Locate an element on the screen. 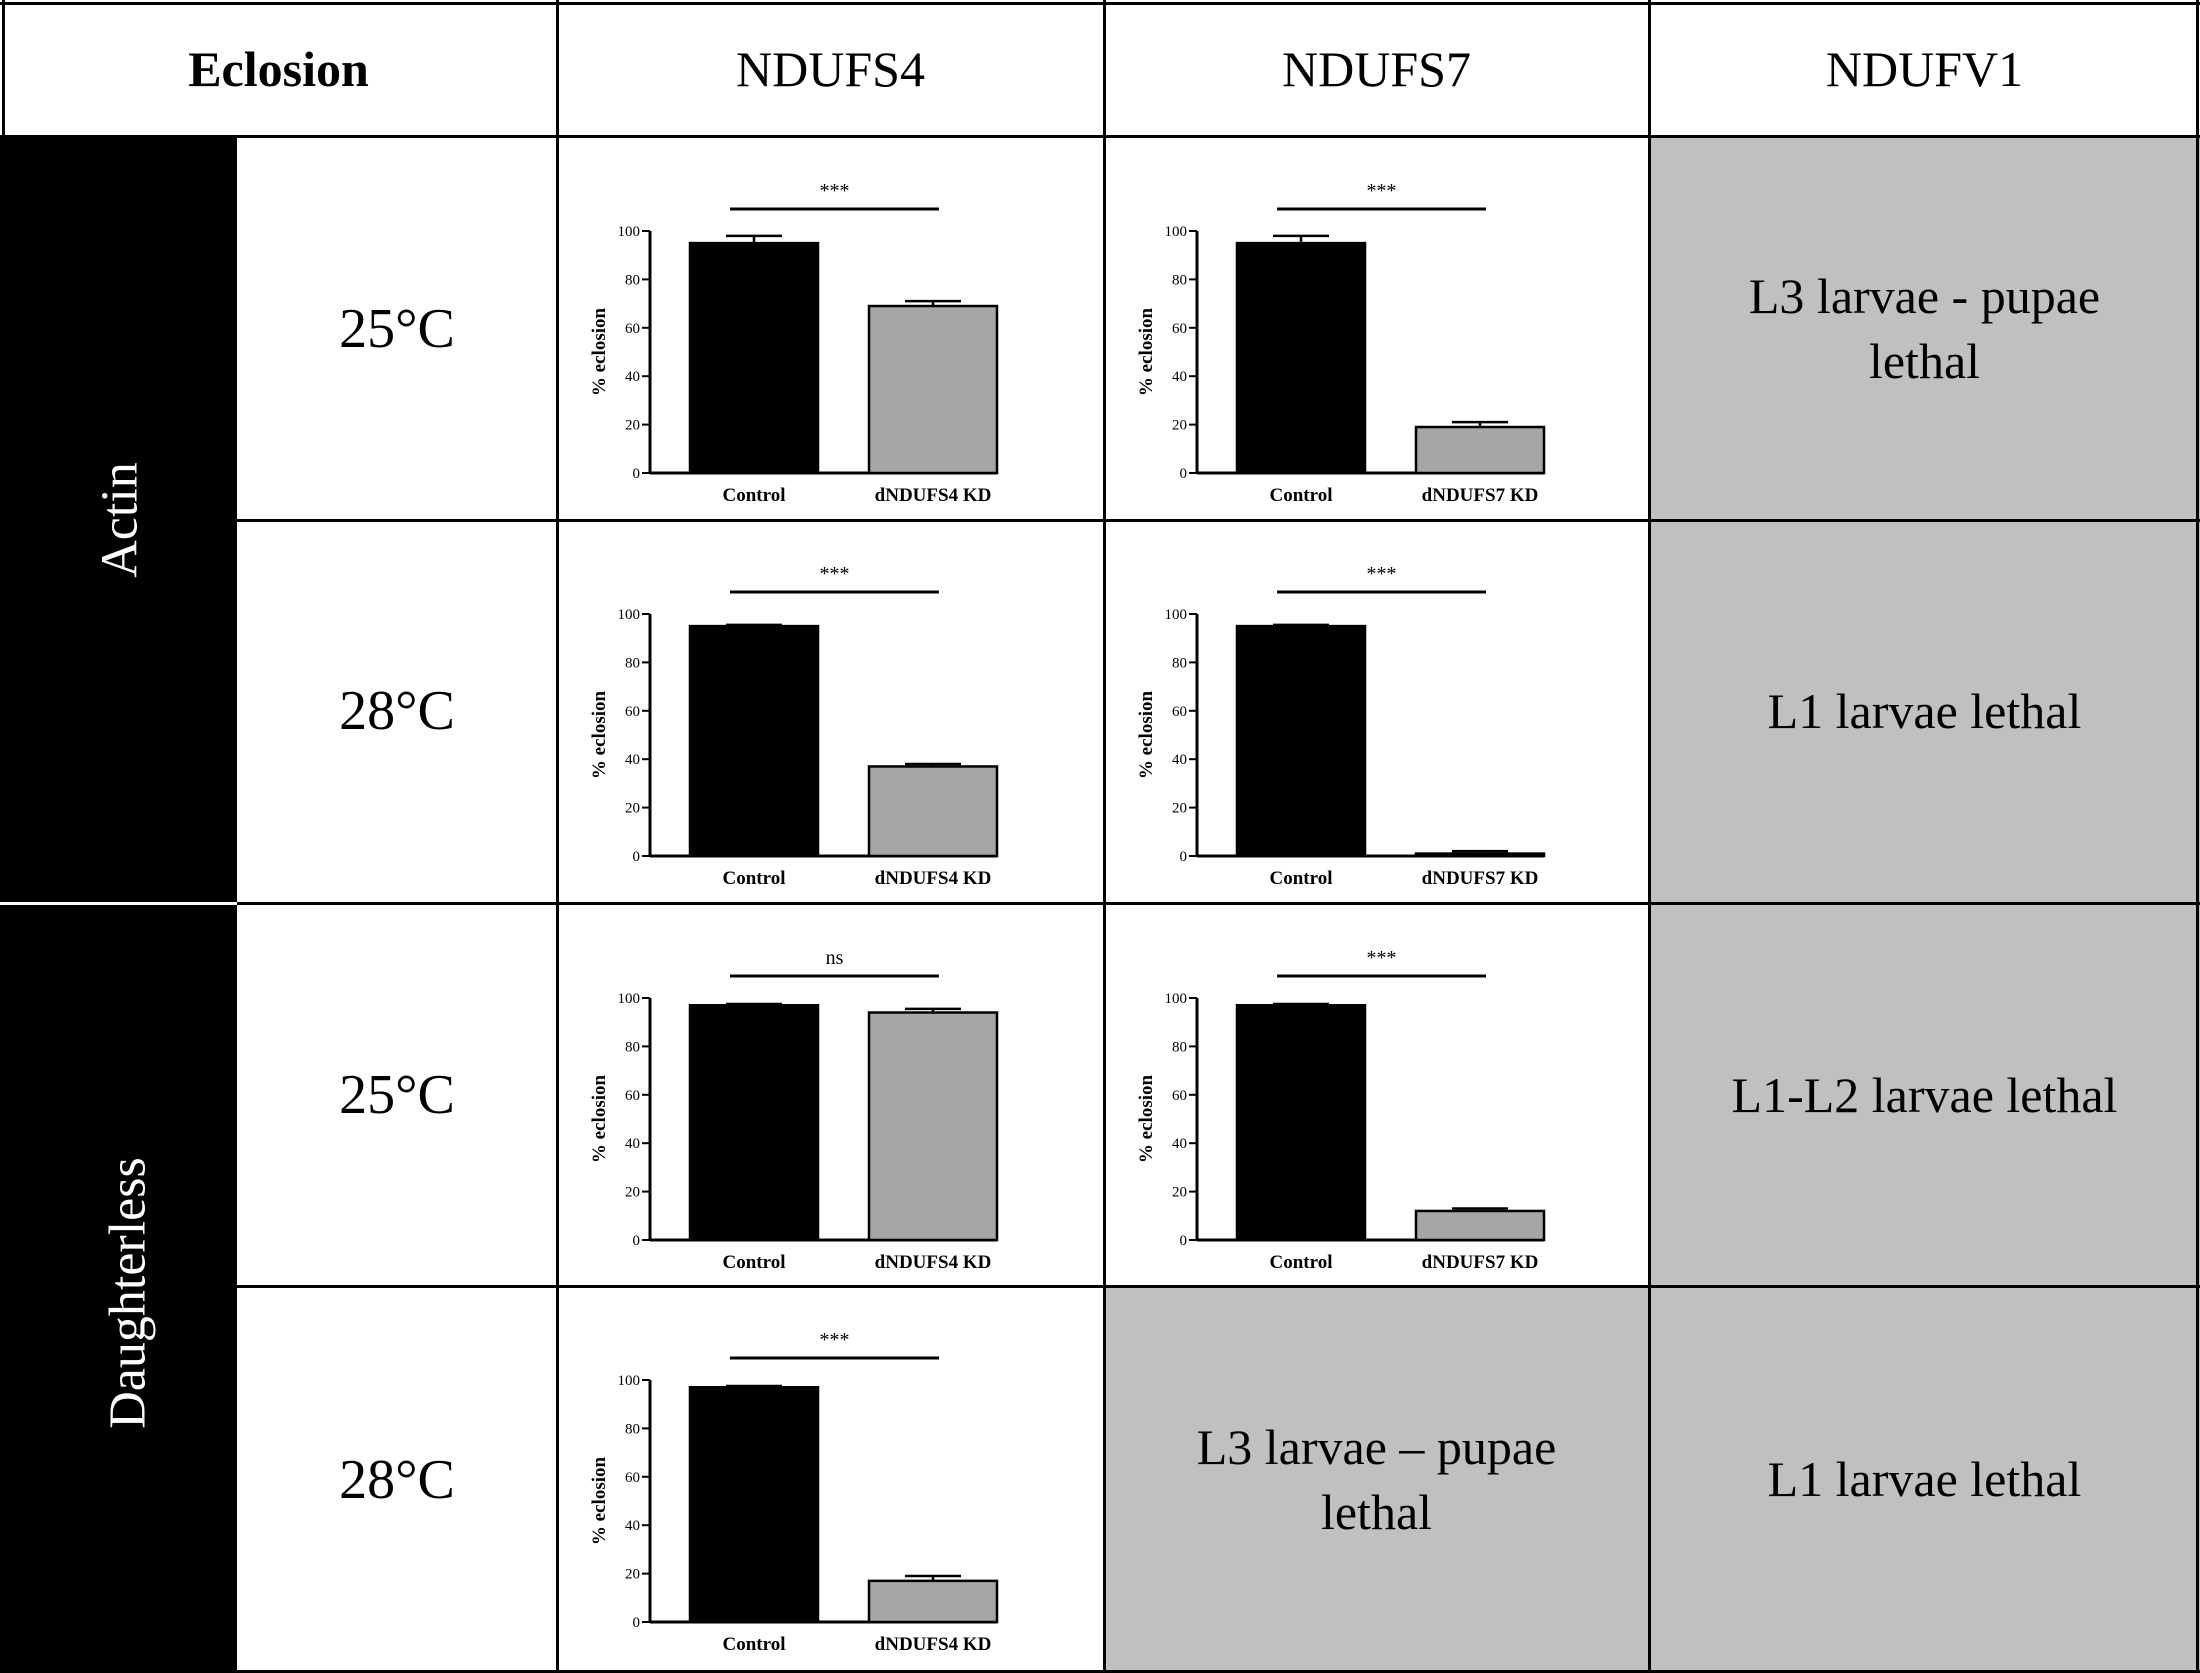  lethal-cell-da-25-ndufv1: L1-L2 larvae lethal is located at coordinates (1924, 1095).